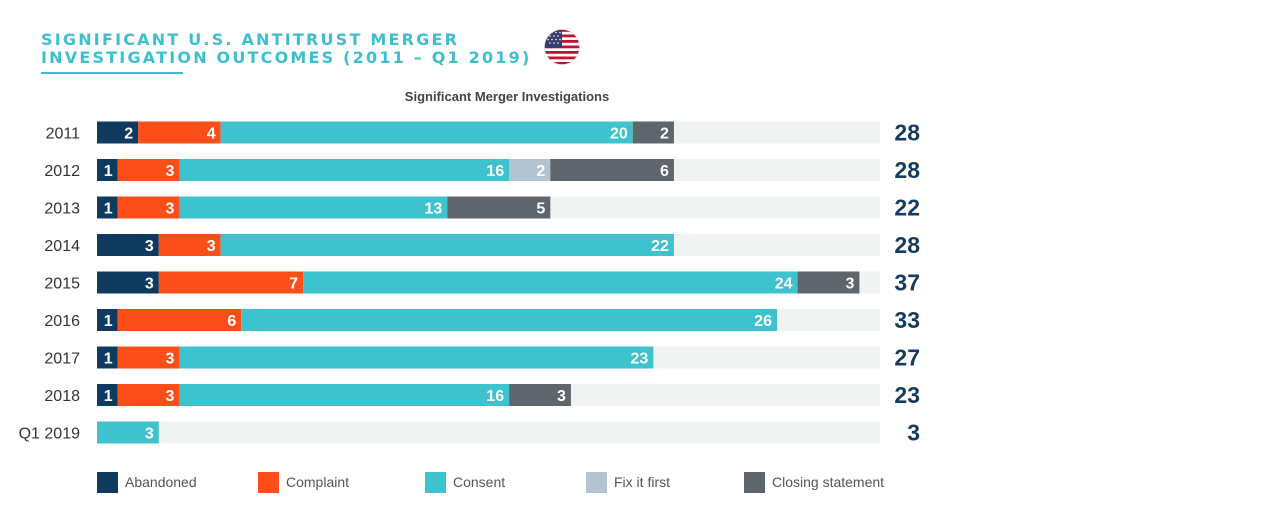  What do you see at coordinates (628, 482) in the screenshot?
I see `legend-item: Fix it first` at bounding box center [628, 482].